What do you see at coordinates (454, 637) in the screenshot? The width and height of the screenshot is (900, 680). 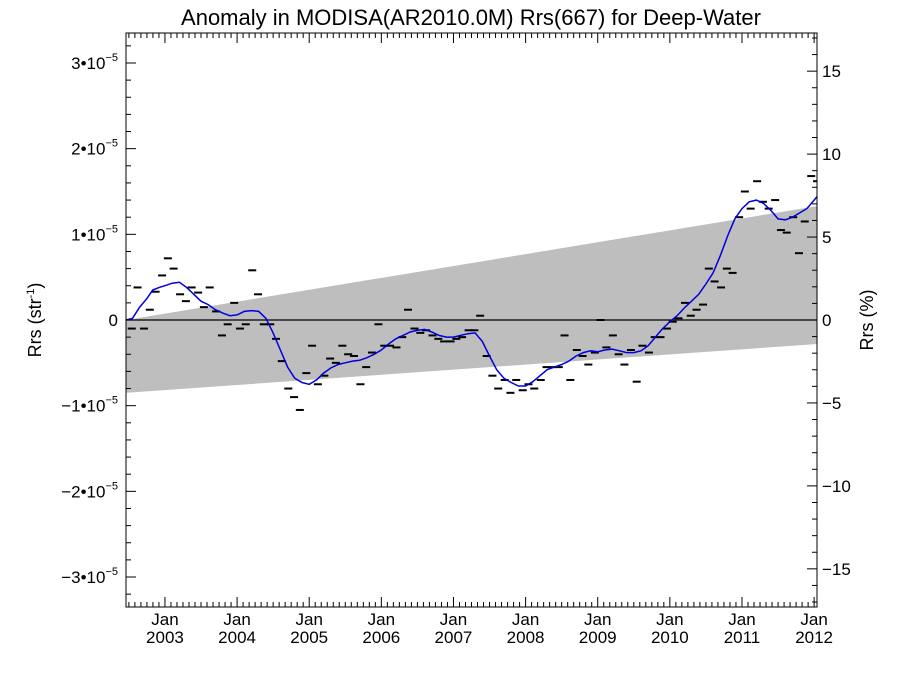 I see `x-tick-year-4: 2007` at bounding box center [454, 637].